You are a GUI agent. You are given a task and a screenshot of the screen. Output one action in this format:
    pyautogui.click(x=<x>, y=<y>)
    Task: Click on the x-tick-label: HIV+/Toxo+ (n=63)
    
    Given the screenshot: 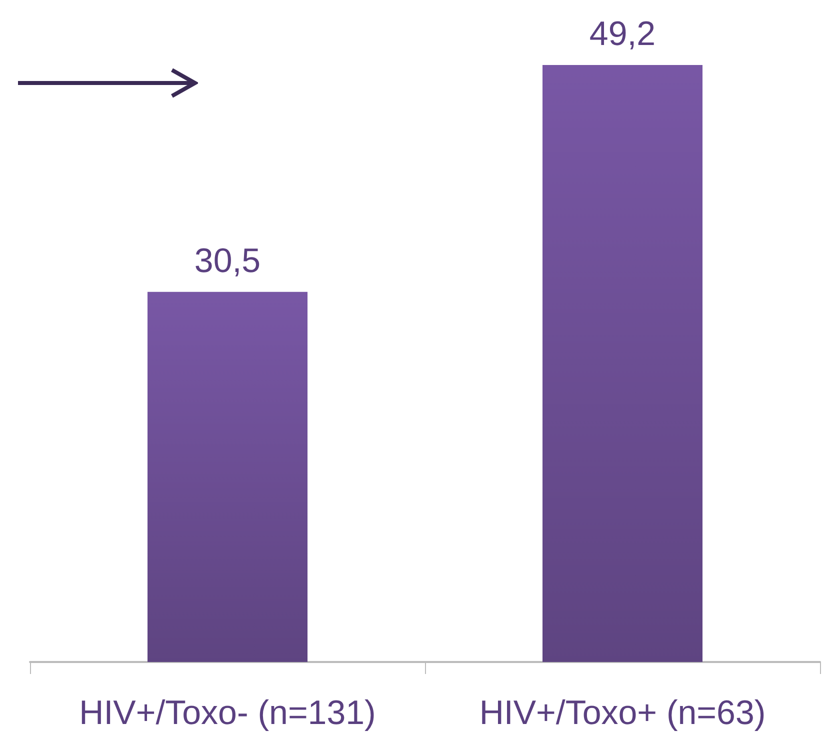 What is the action you would take?
    pyautogui.click(x=622, y=713)
    